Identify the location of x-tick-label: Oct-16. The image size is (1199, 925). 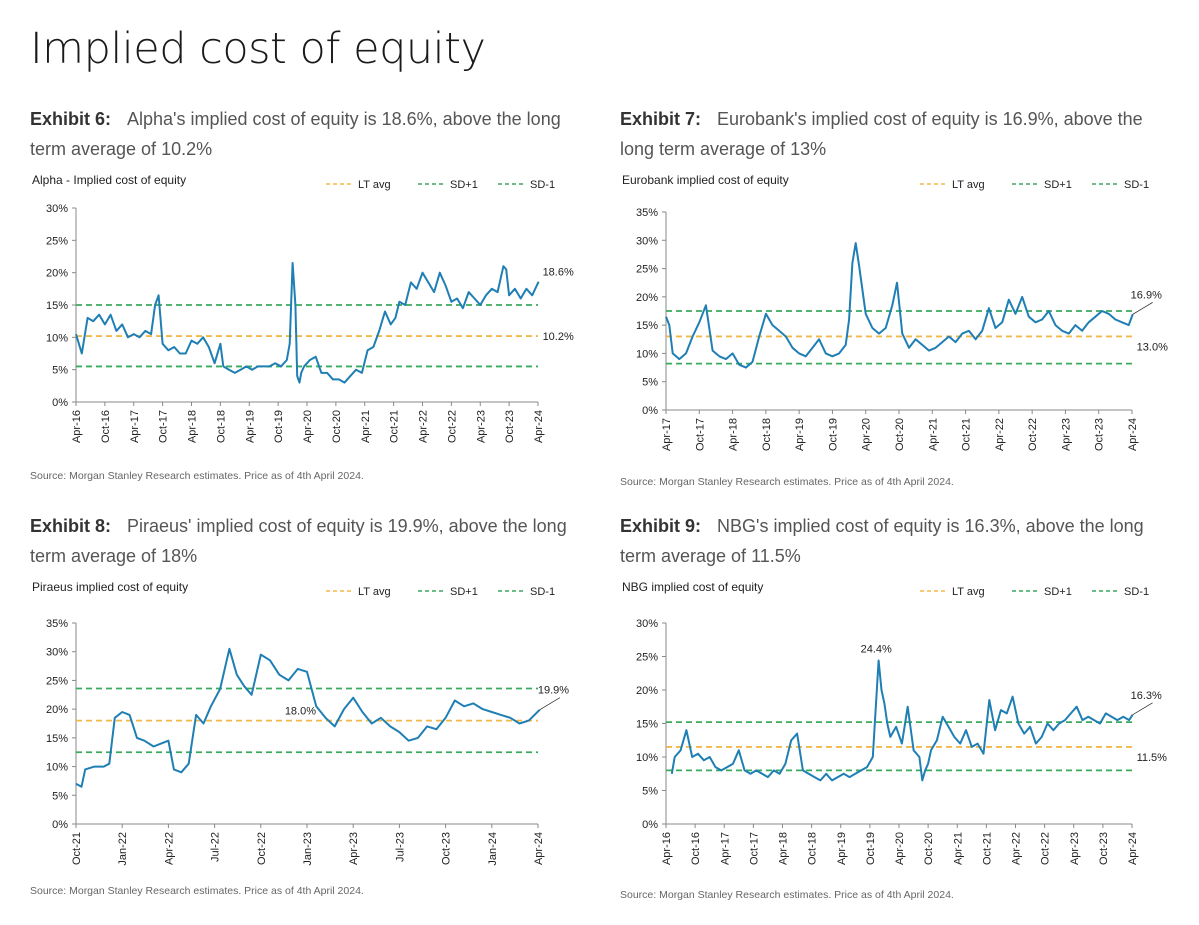
(696, 848).